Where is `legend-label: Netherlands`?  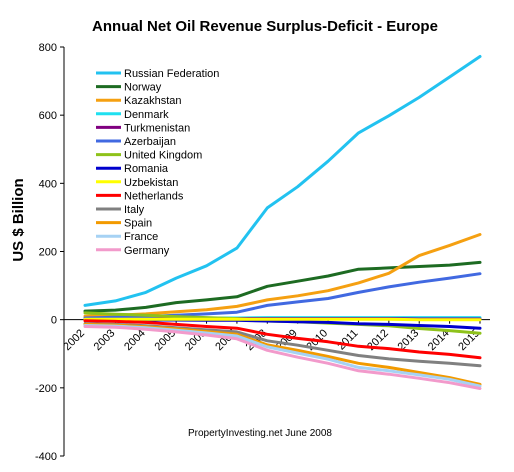 legend-label: Netherlands is located at coordinates (154, 196).